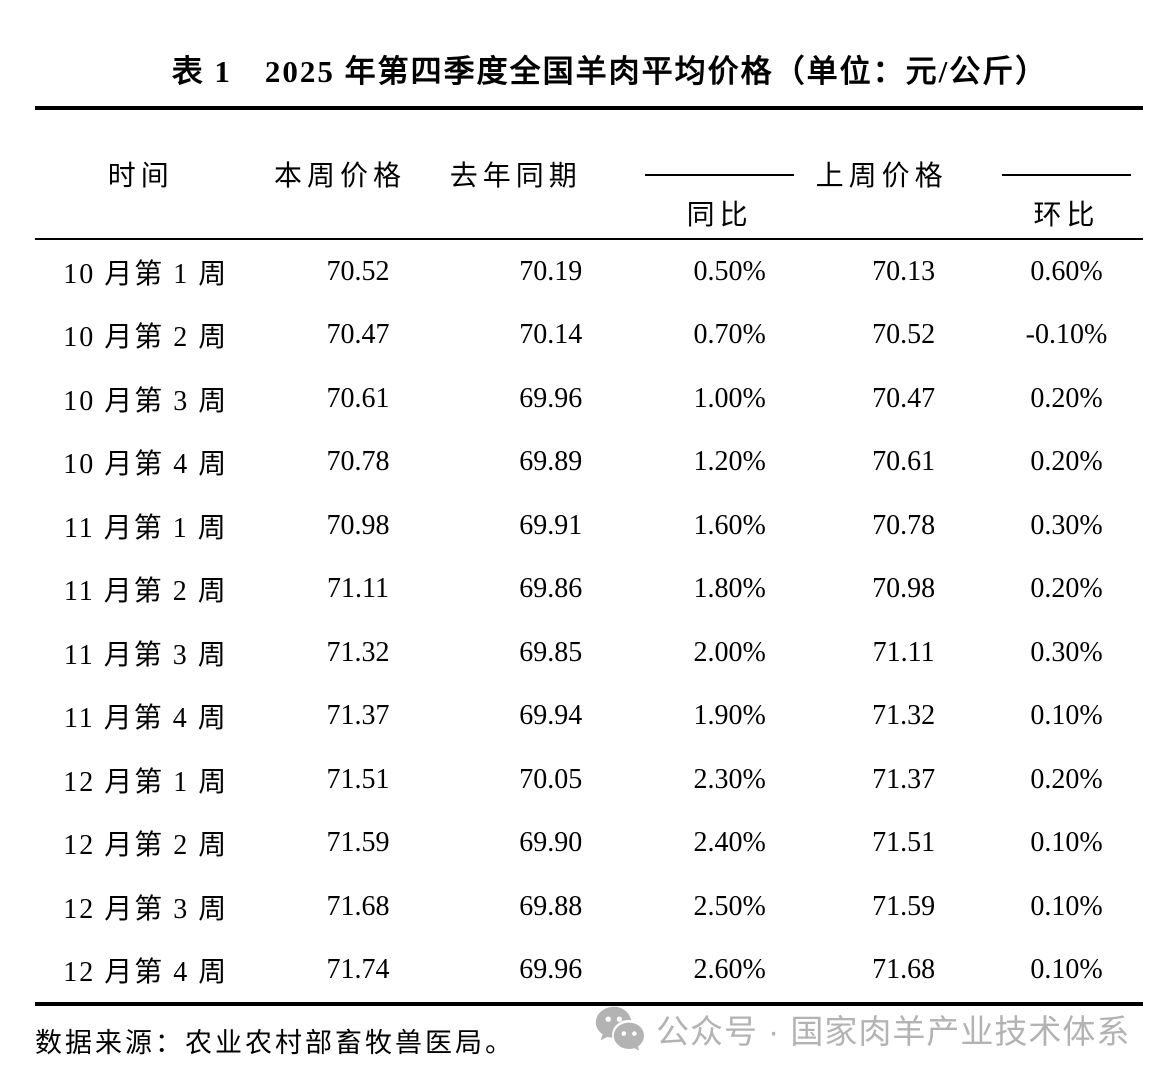  Describe the element at coordinates (589, 399) in the screenshot. I see `table-row: 10 月第 3 周 70.61 69.96 1.00% 70.47 0.20%` at that location.